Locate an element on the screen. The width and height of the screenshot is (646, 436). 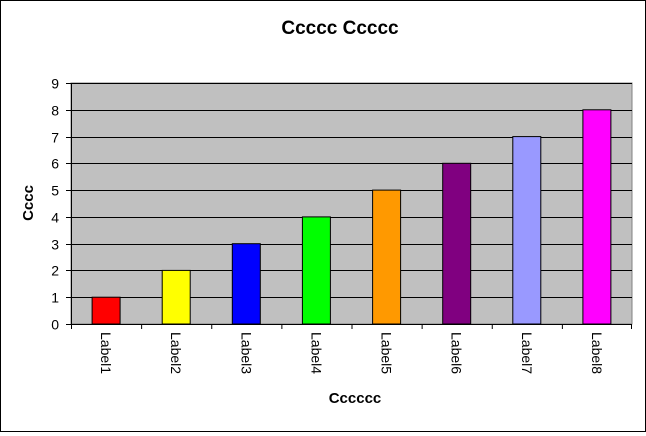
y-tick-label: 5 is located at coordinates (55, 191).